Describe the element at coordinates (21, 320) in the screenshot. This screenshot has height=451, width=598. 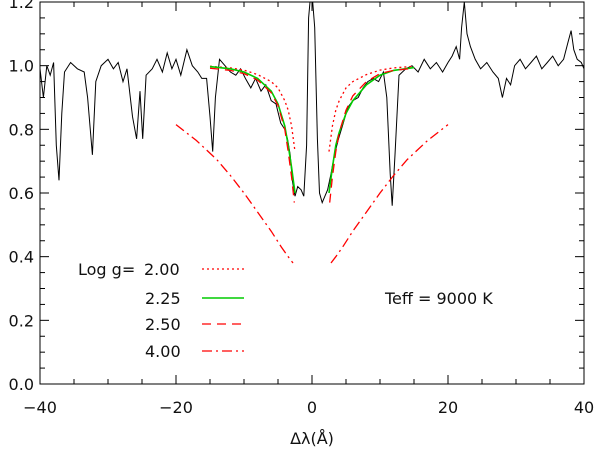
I see `y-tick-label: 0.2` at that location.